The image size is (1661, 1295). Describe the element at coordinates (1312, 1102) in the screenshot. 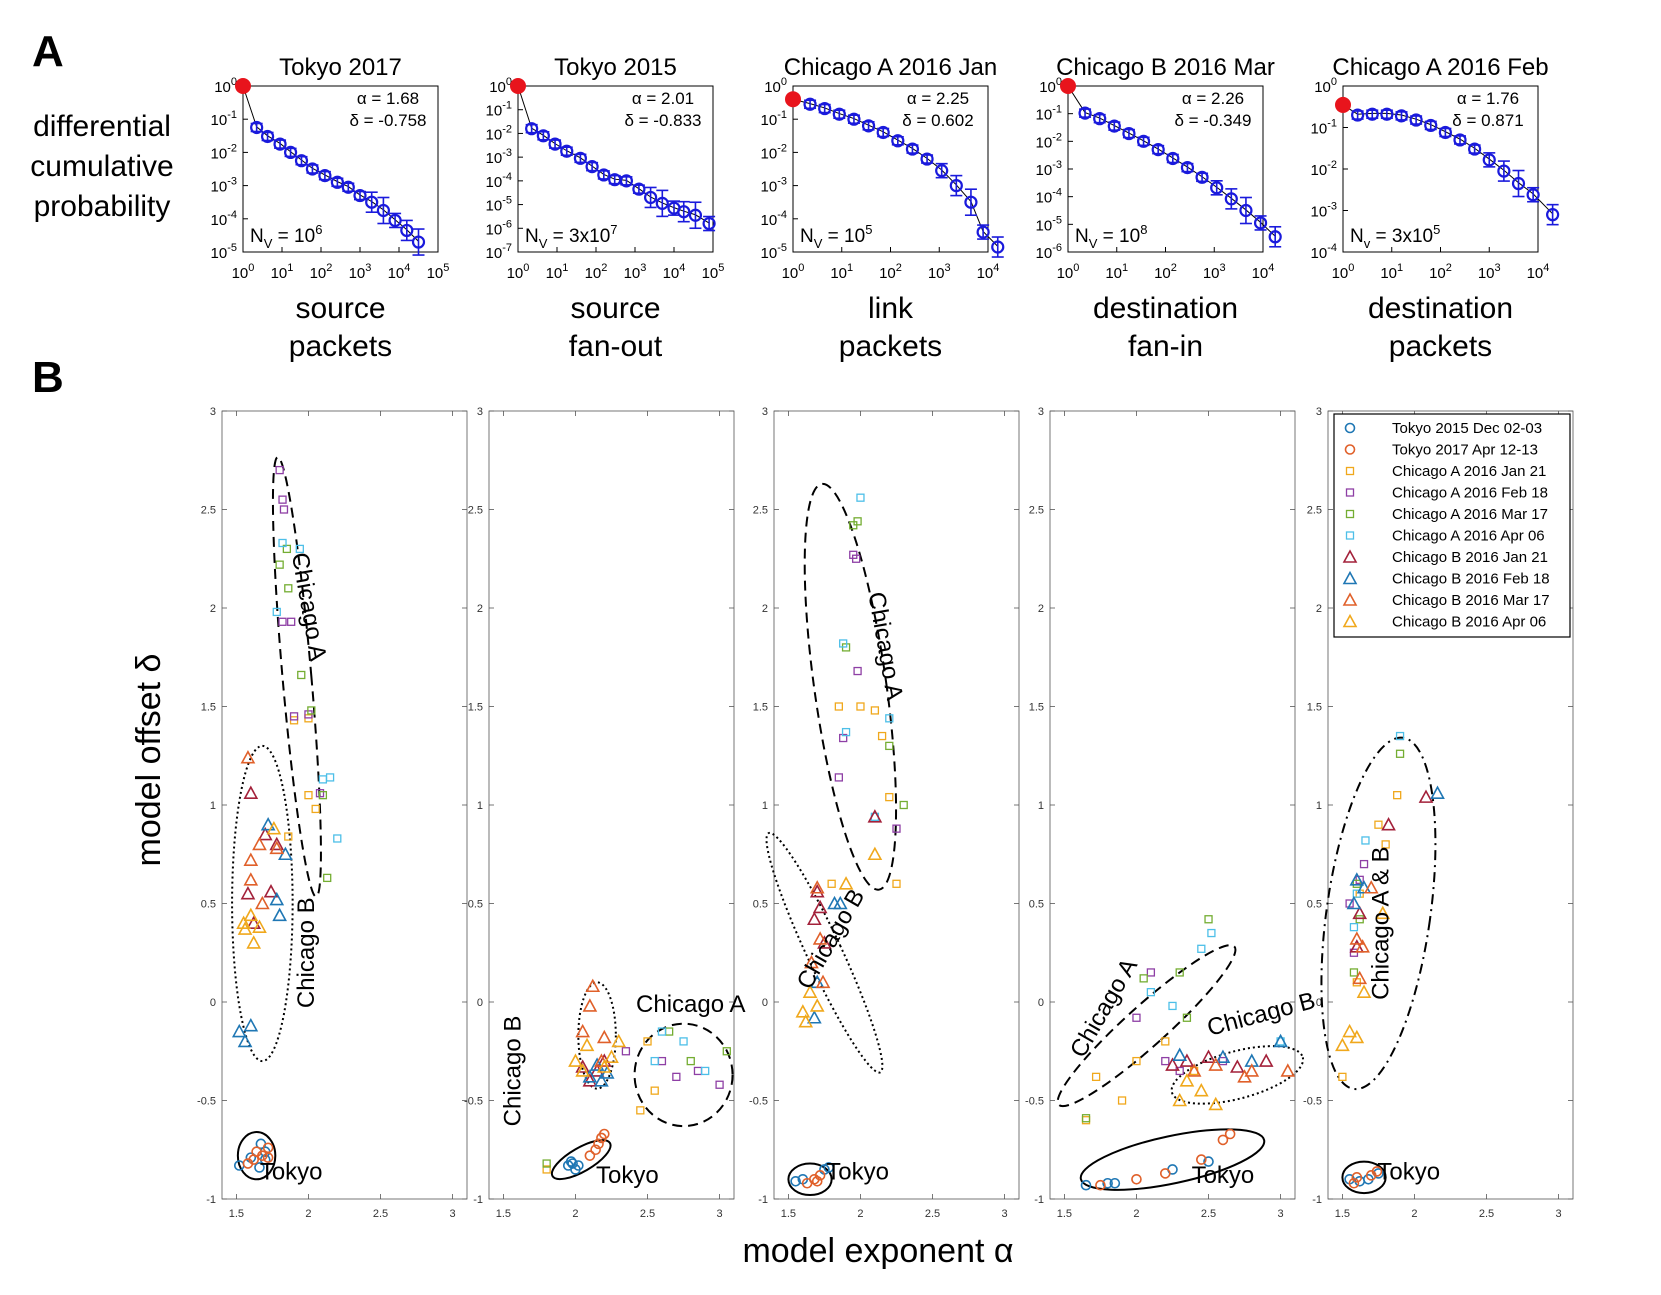

I see `y-tick-label: -0.5` at that location.